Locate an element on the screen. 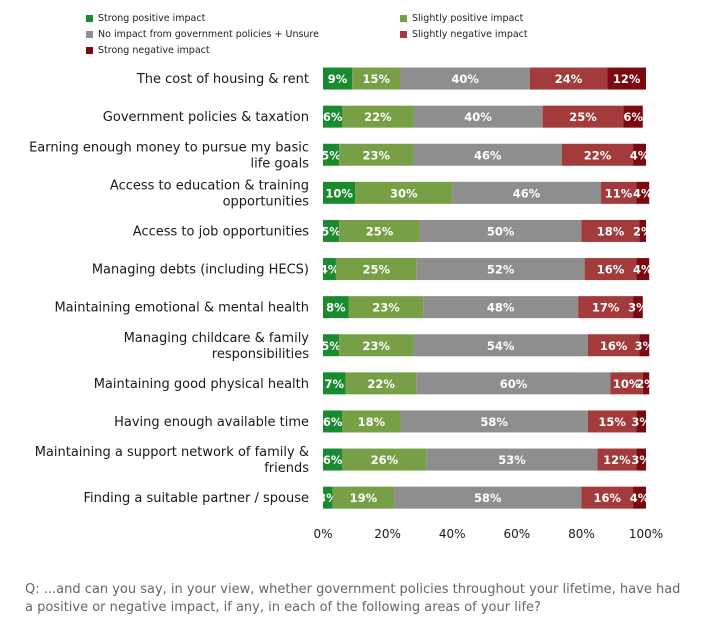 The height and width of the screenshot is (618, 720). legend-strong-positive: Strong positive impact is located at coordinates (145, 18).